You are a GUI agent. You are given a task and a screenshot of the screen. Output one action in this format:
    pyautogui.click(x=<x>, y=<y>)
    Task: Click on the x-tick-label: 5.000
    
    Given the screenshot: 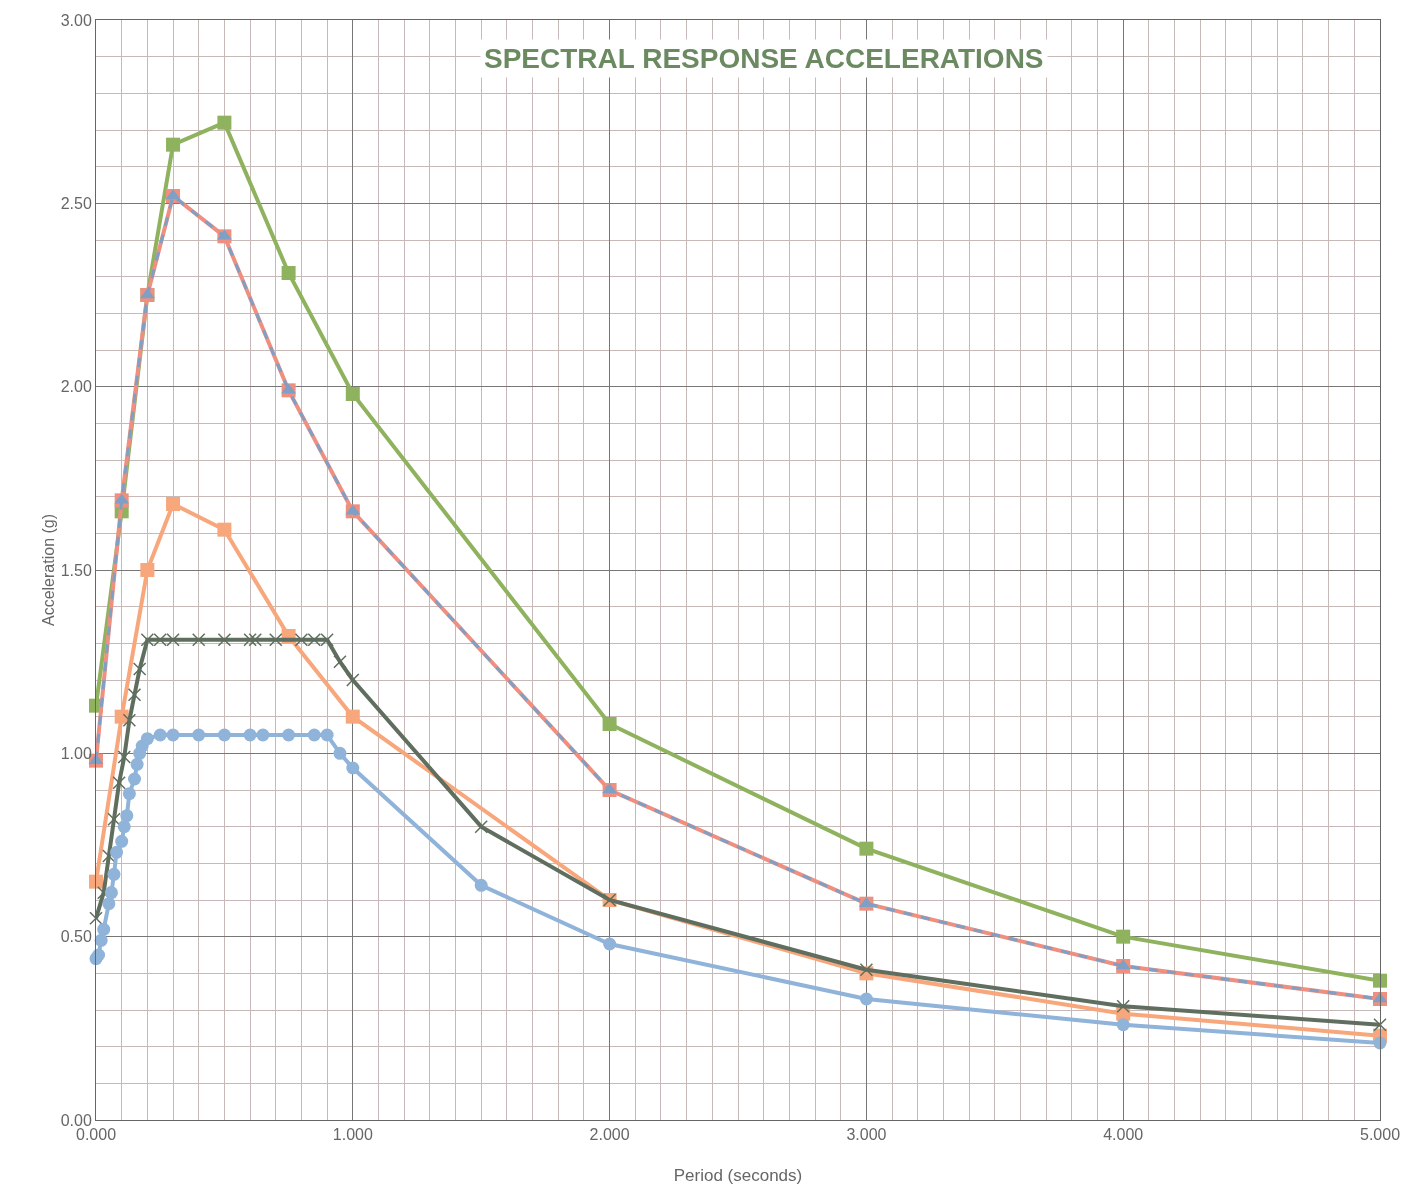 What is the action you would take?
    pyautogui.click(x=1380, y=1135)
    